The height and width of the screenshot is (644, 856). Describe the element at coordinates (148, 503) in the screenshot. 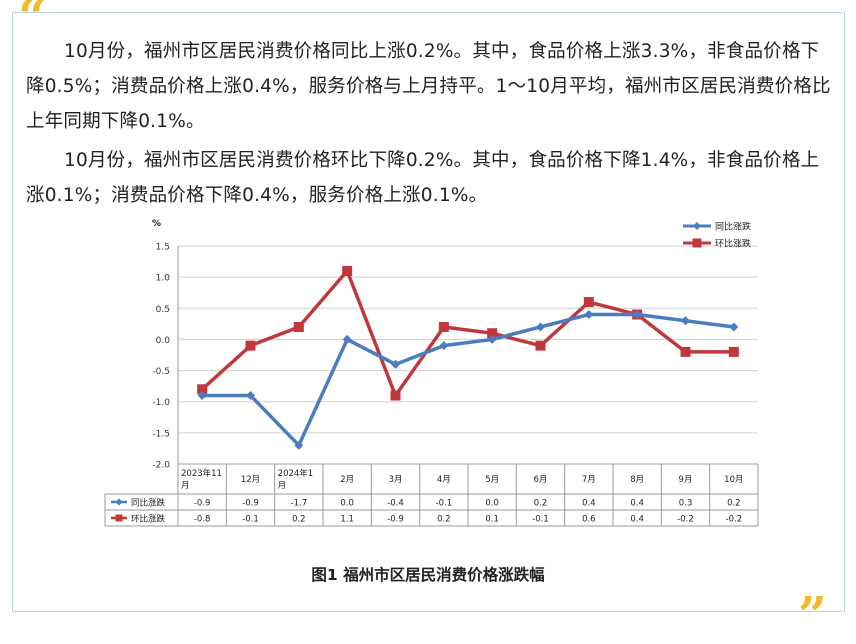

I see `table-series-name: 同比涨跌` at that location.